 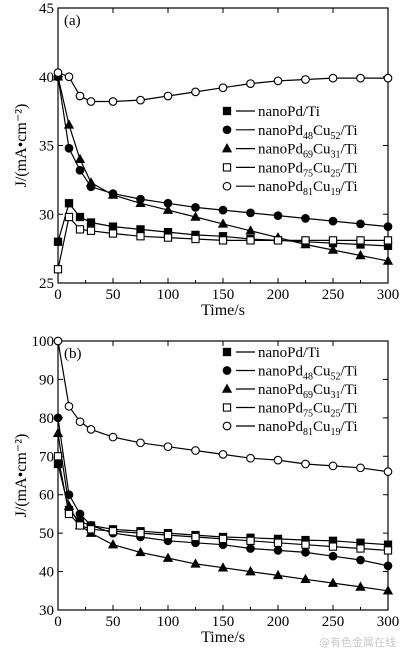 I want to click on series-line, so click(x=223, y=504).